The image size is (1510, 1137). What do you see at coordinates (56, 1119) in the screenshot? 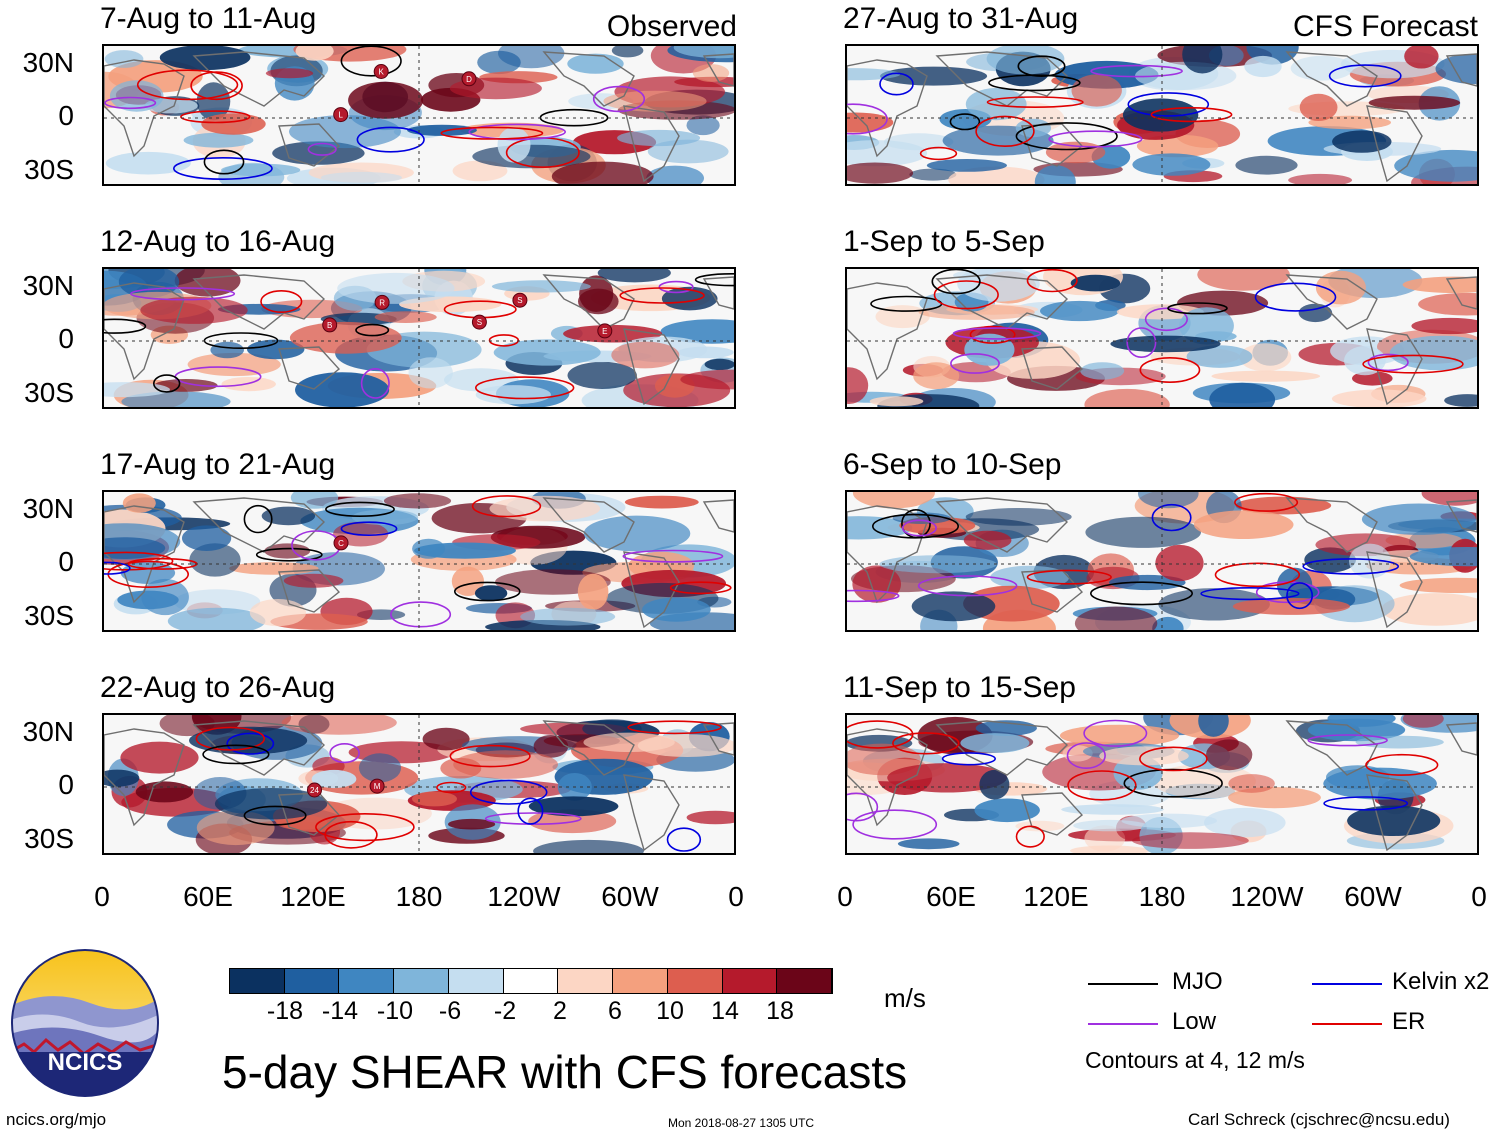
I see `footer-url: ncics.org/mjo` at bounding box center [56, 1119].